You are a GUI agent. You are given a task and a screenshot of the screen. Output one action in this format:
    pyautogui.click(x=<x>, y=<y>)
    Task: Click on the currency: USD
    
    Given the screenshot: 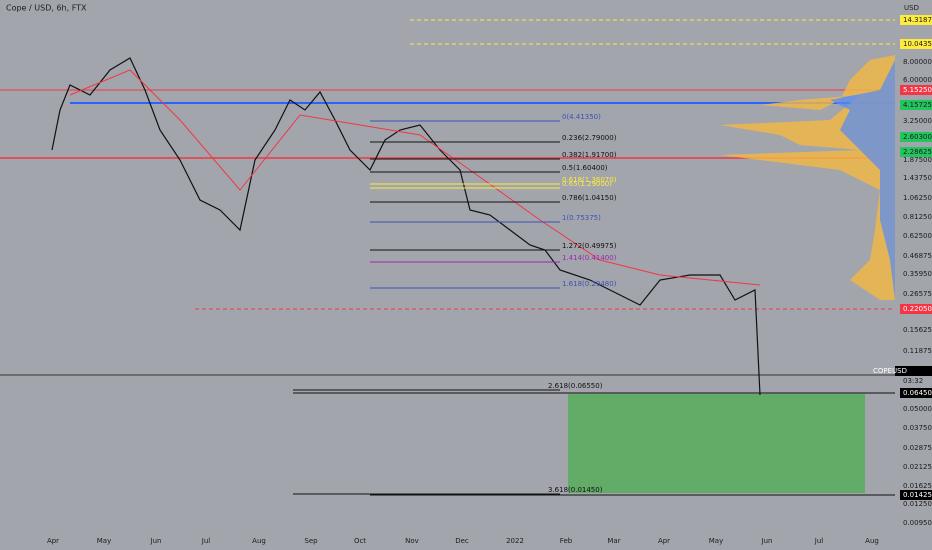 What is the action you would take?
    pyautogui.click(x=911, y=8)
    